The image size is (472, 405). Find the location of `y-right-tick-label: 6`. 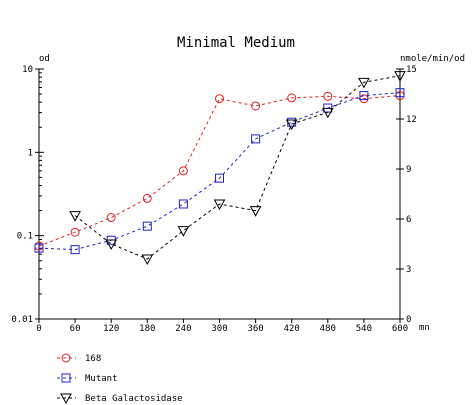

y-right-tick-label: 6 is located at coordinates (408, 220).